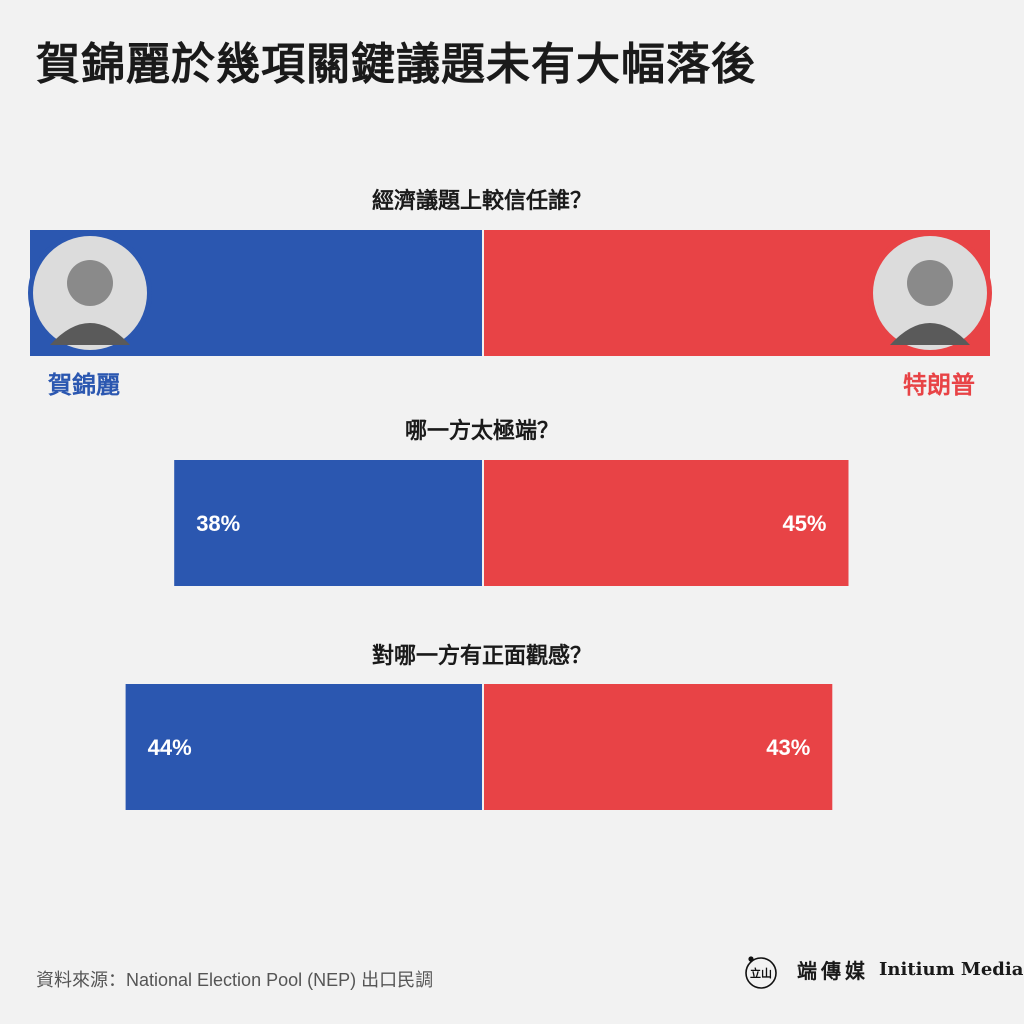 This screenshot has height=1024, width=1024. What do you see at coordinates (90, 334) in the screenshot?
I see `left-portrait-body` at bounding box center [90, 334].